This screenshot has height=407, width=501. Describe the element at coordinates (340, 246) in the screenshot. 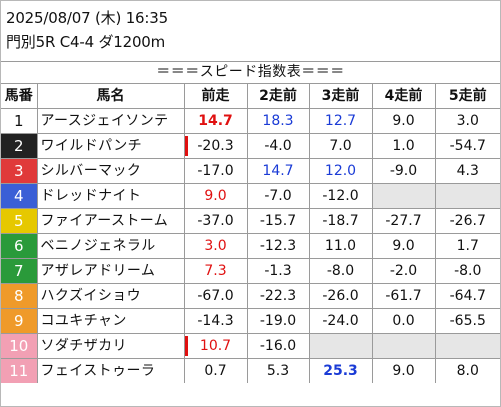

I see `speed-index-cell: 11.0` at that location.